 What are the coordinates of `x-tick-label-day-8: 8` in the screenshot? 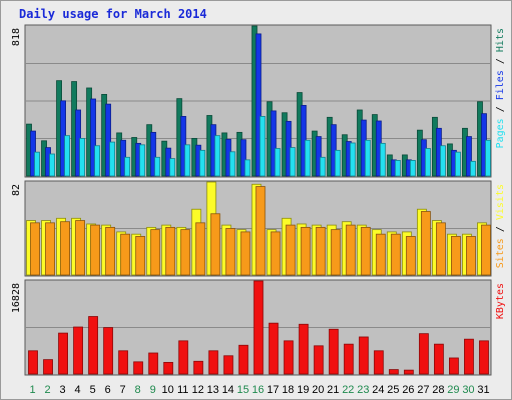 It's located at (138, 390).